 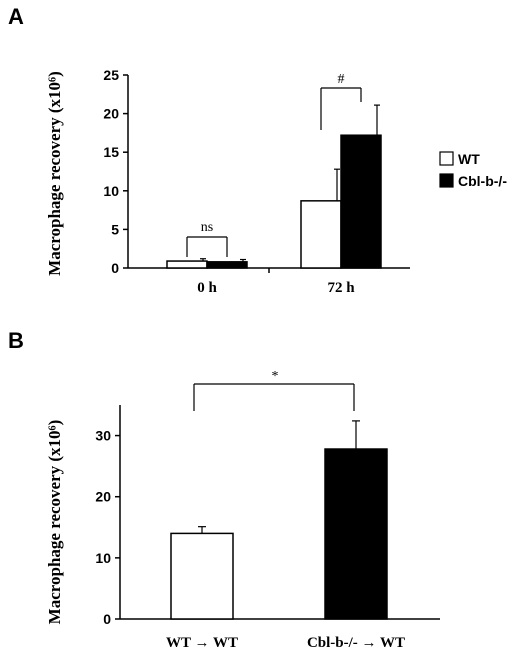 What do you see at coordinates (341, 101) in the screenshot?
I see `significance-bracket: #` at bounding box center [341, 101].